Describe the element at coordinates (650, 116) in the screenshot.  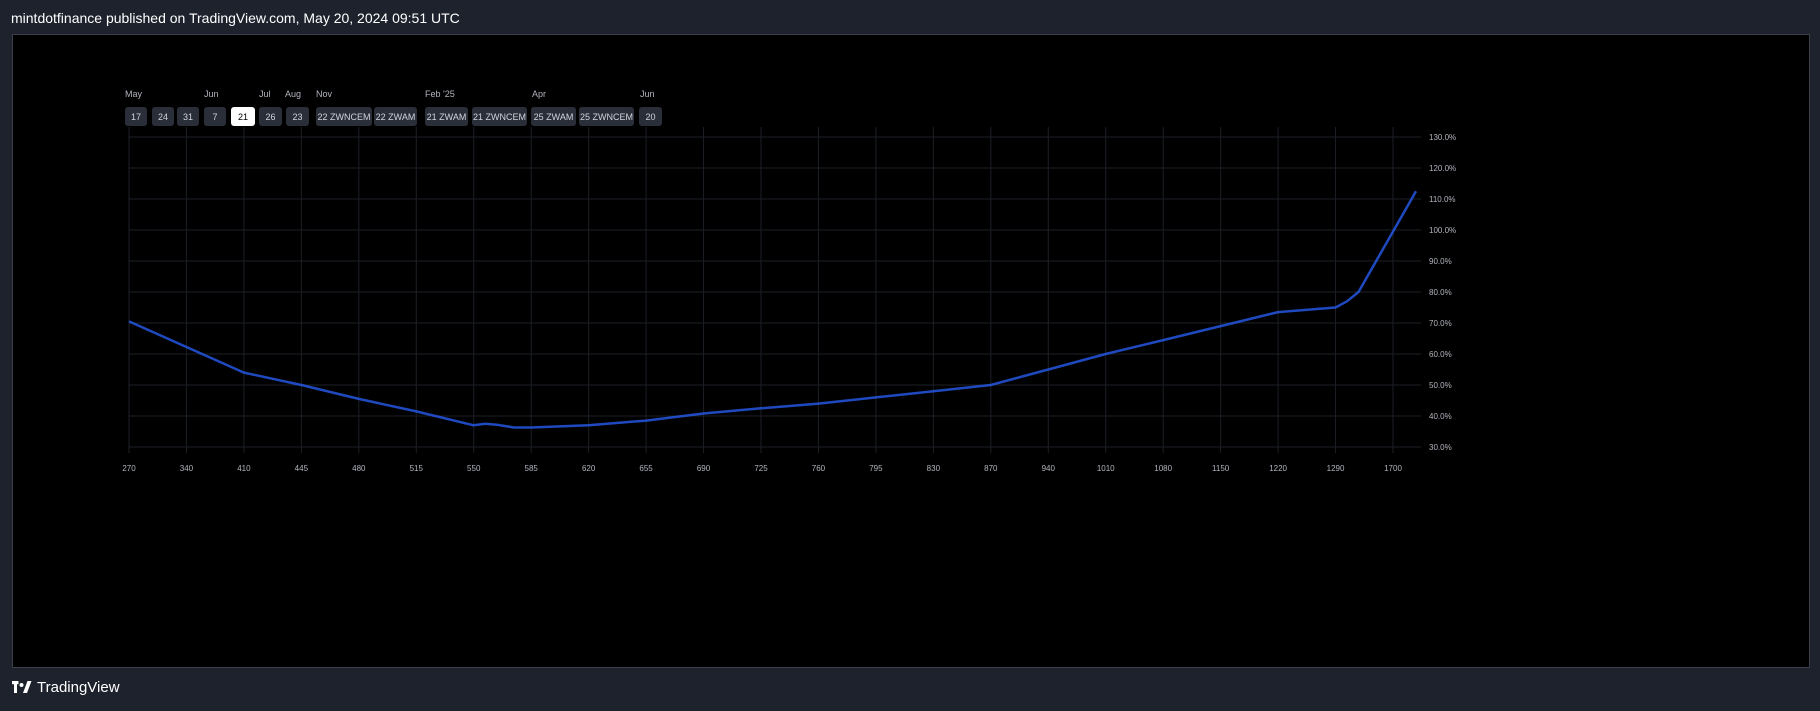
I see `expiration-button: 20` at that location.